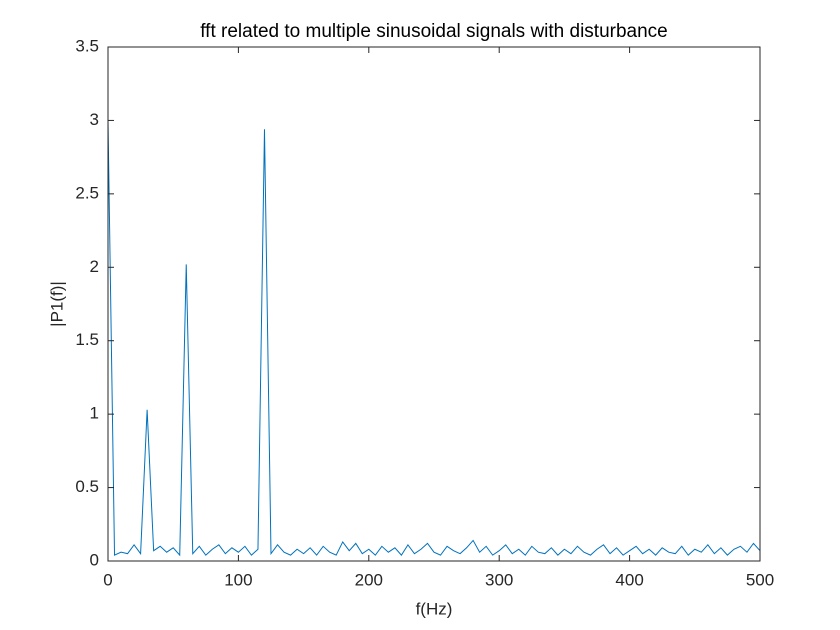 Image resolution: width=840 pixels, height=630 pixels. What do you see at coordinates (87, 192) in the screenshot?
I see `y-tick-label: 2.5` at bounding box center [87, 192].